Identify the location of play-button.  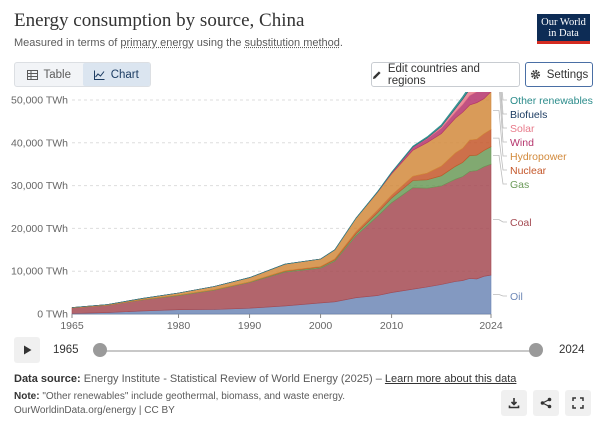
(27, 350).